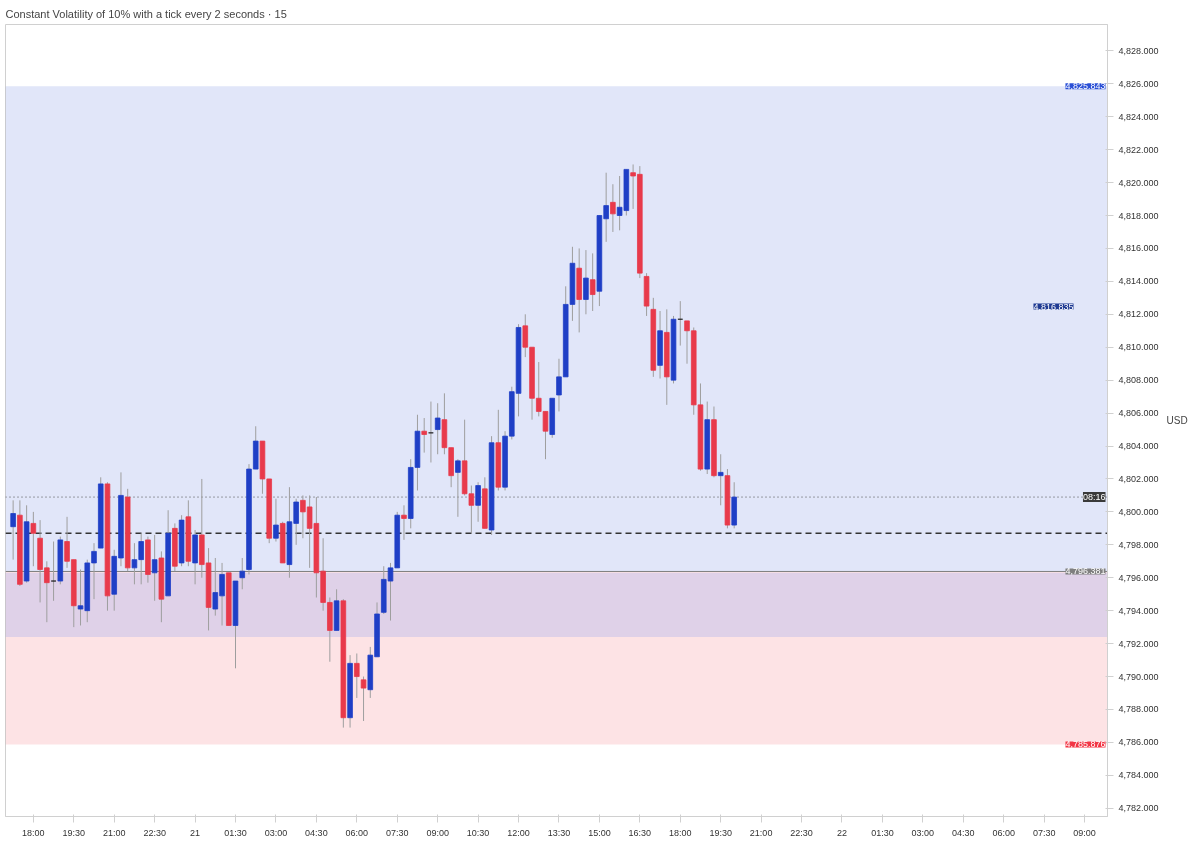  I want to click on y-tick-label: 4,826.000, so click(1138, 83).